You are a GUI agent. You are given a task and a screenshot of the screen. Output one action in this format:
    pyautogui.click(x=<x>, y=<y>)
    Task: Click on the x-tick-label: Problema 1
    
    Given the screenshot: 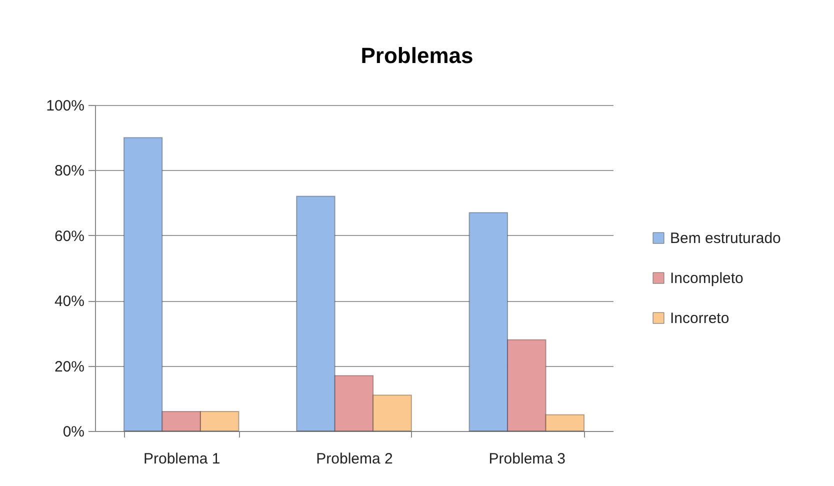 What is the action you would take?
    pyautogui.click(x=181, y=459)
    